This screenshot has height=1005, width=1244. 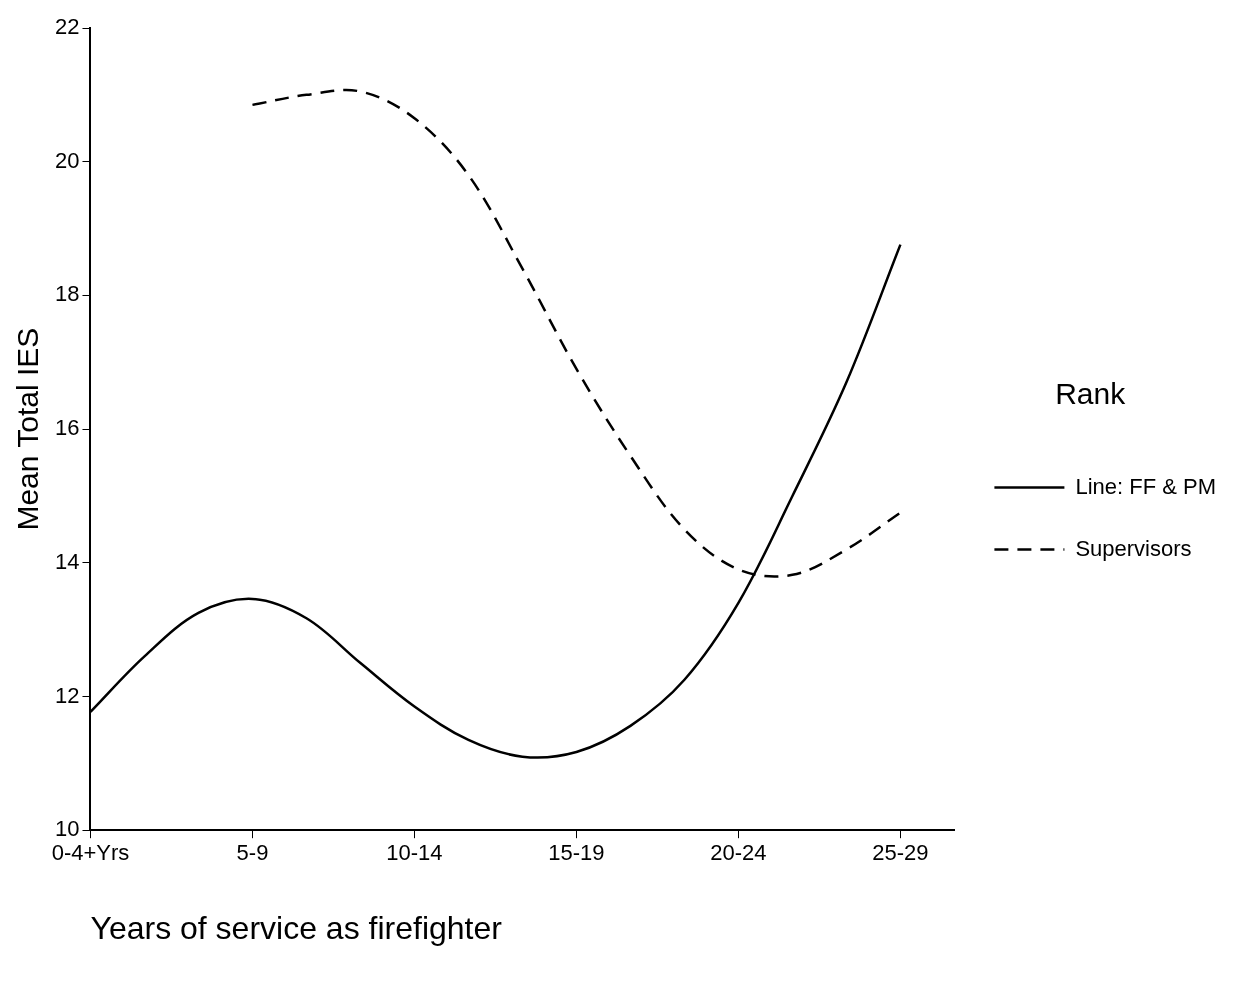 What do you see at coordinates (28, 429) in the screenshot?
I see `y-axis-title: Mean Total IES` at bounding box center [28, 429].